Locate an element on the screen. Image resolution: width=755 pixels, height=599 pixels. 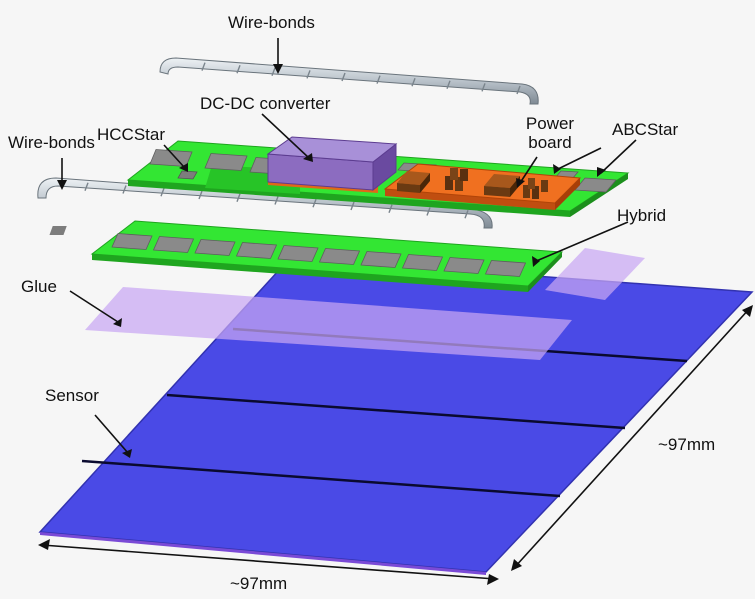
arrow-hccstar is located at coordinates (174, 156).